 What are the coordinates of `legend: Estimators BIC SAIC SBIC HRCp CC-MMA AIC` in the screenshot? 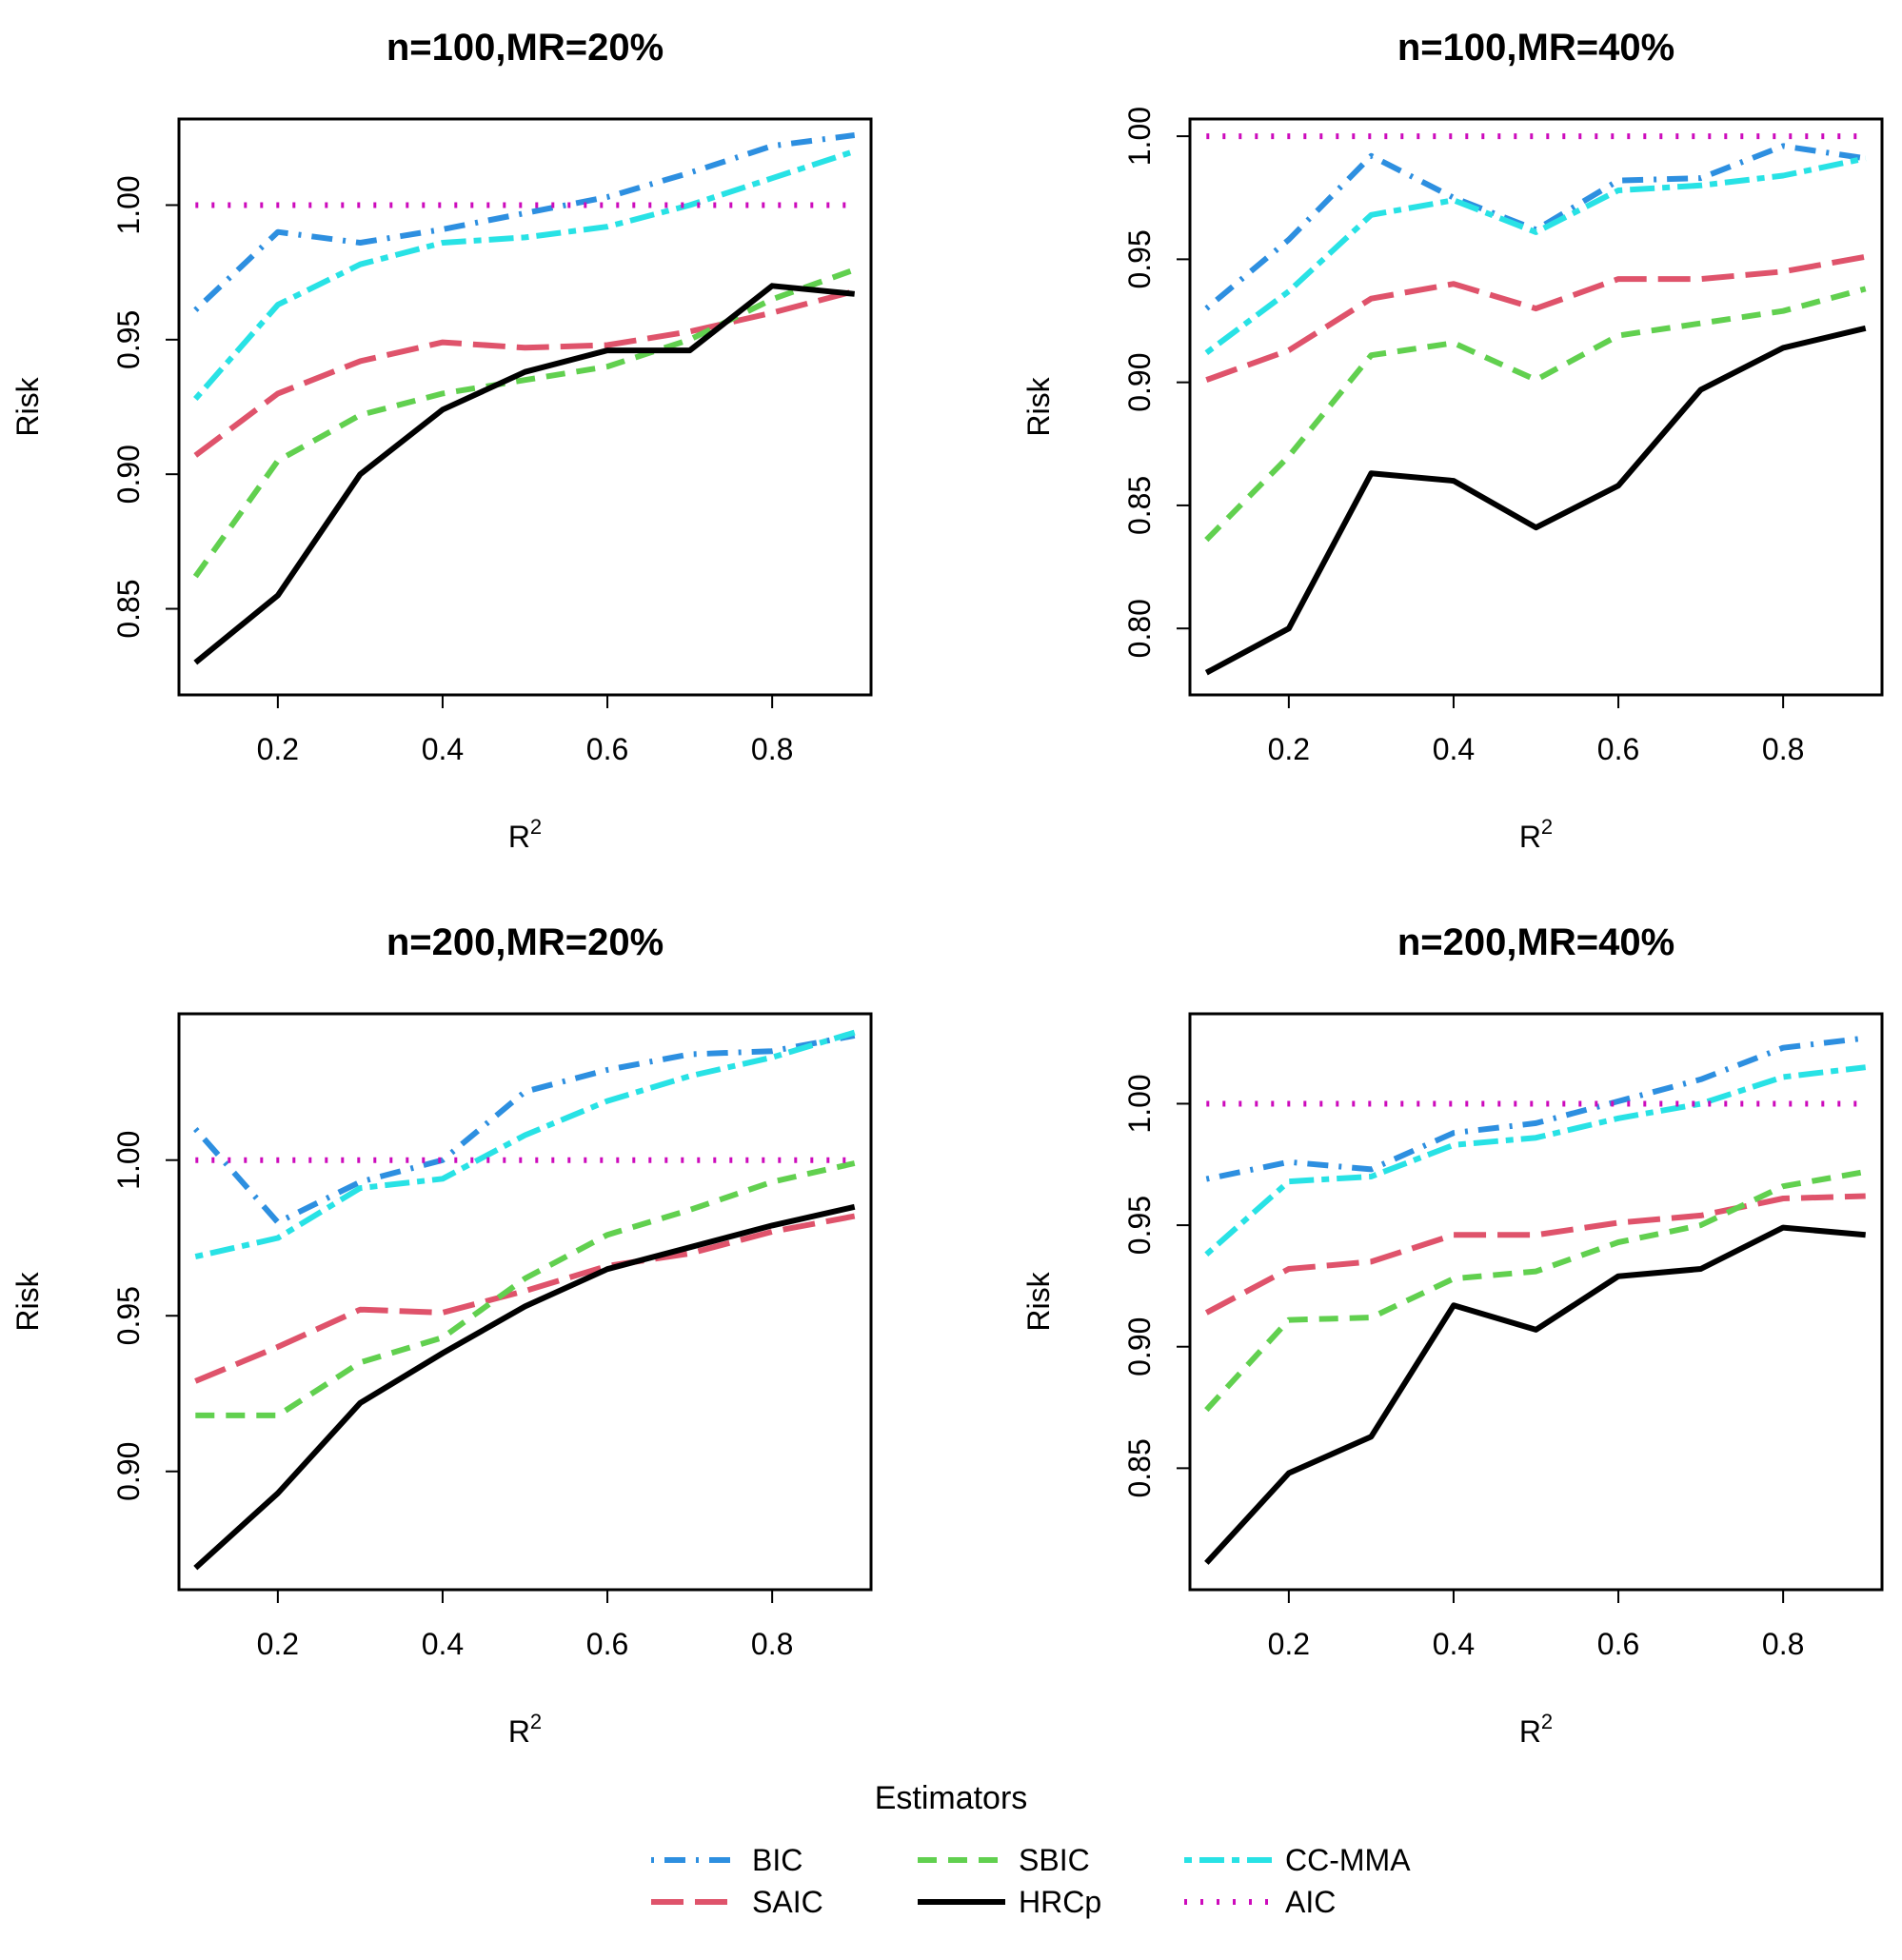 It's located at (951, 1865).